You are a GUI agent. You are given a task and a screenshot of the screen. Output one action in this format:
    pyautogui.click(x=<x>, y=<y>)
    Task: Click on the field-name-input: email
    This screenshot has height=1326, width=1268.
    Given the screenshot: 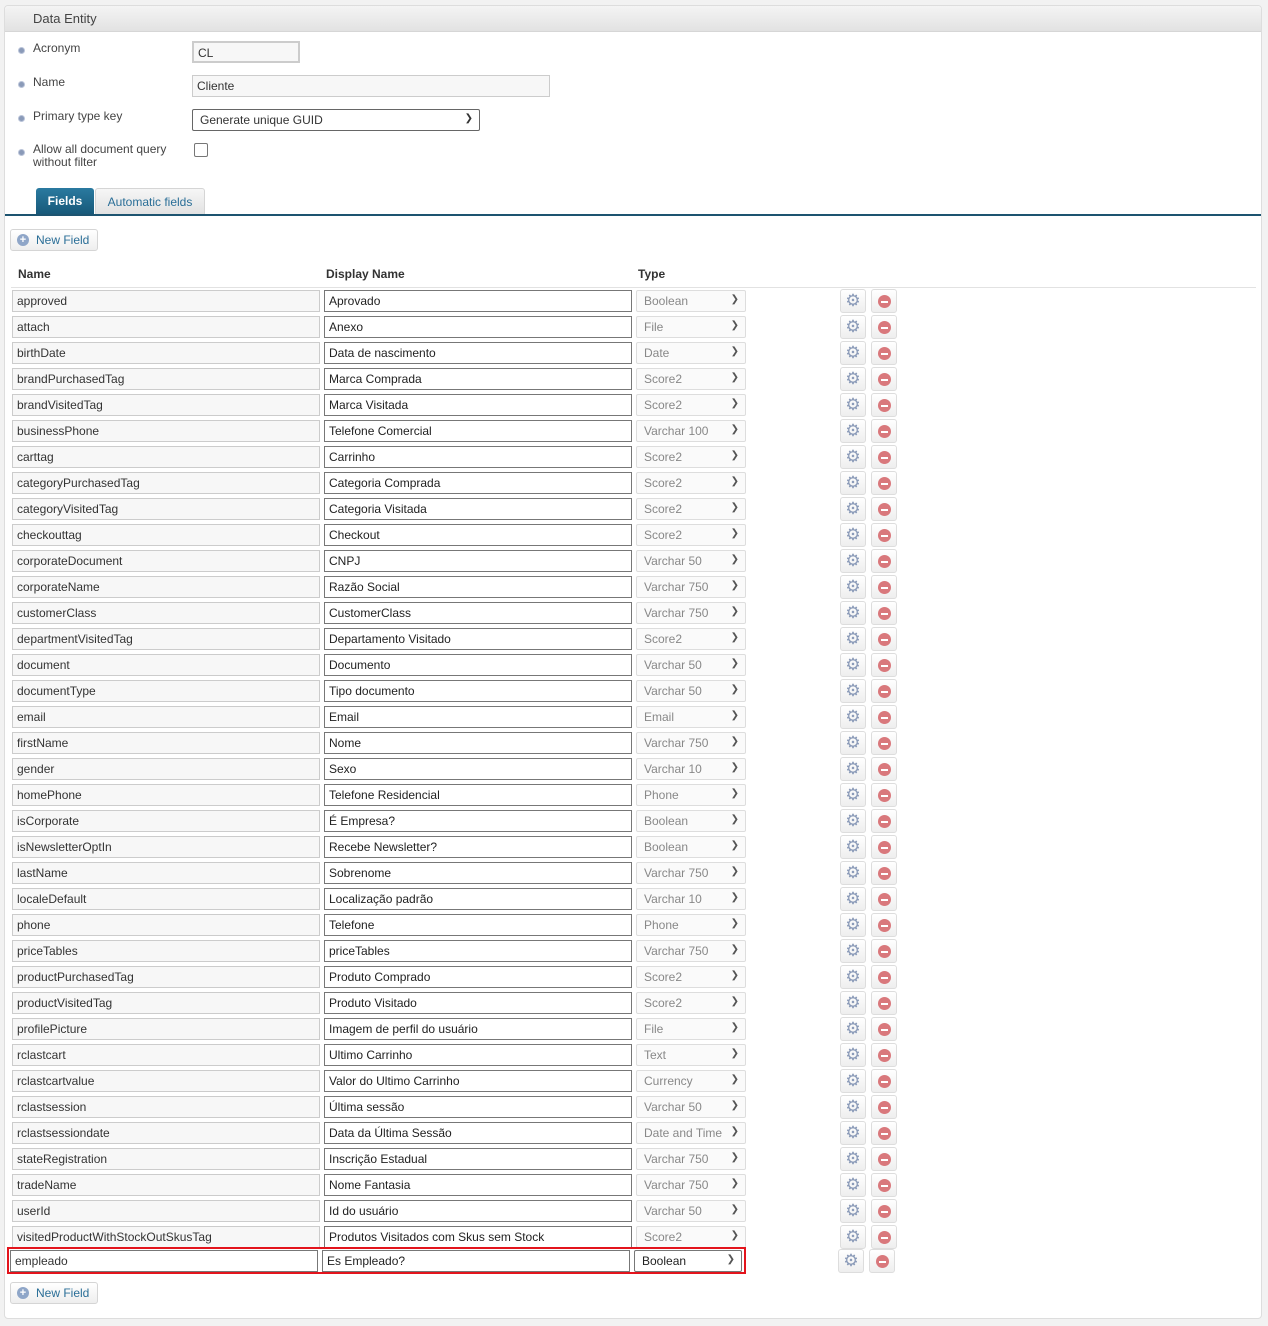 What is the action you would take?
    pyautogui.click(x=166, y=717)
    